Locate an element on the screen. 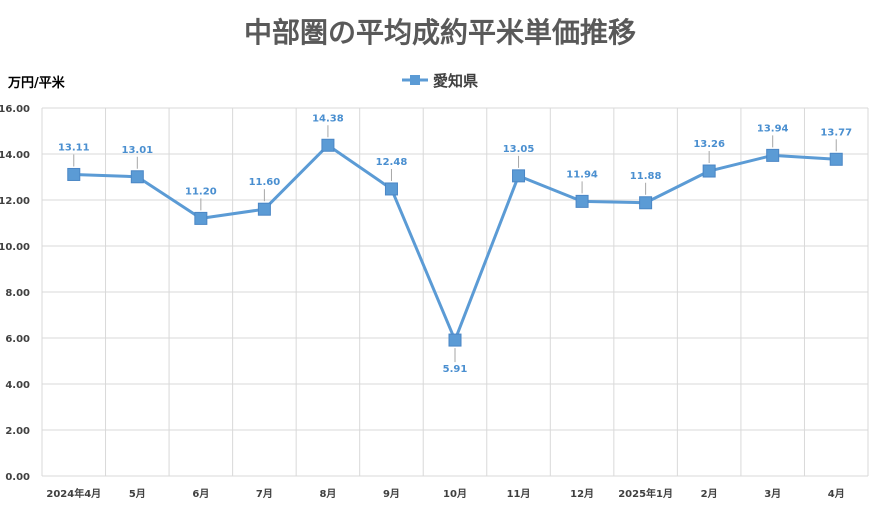 Image resolution: width=880 pixels, height=508 pixels. y-tick-label: 6.00 is located at coordinates (17, 339).